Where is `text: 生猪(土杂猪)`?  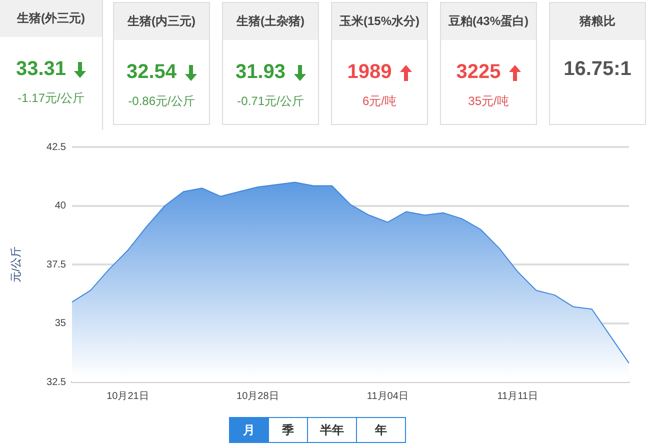
text: 生猪(土杂猪) is located at coordinates (270, 21).